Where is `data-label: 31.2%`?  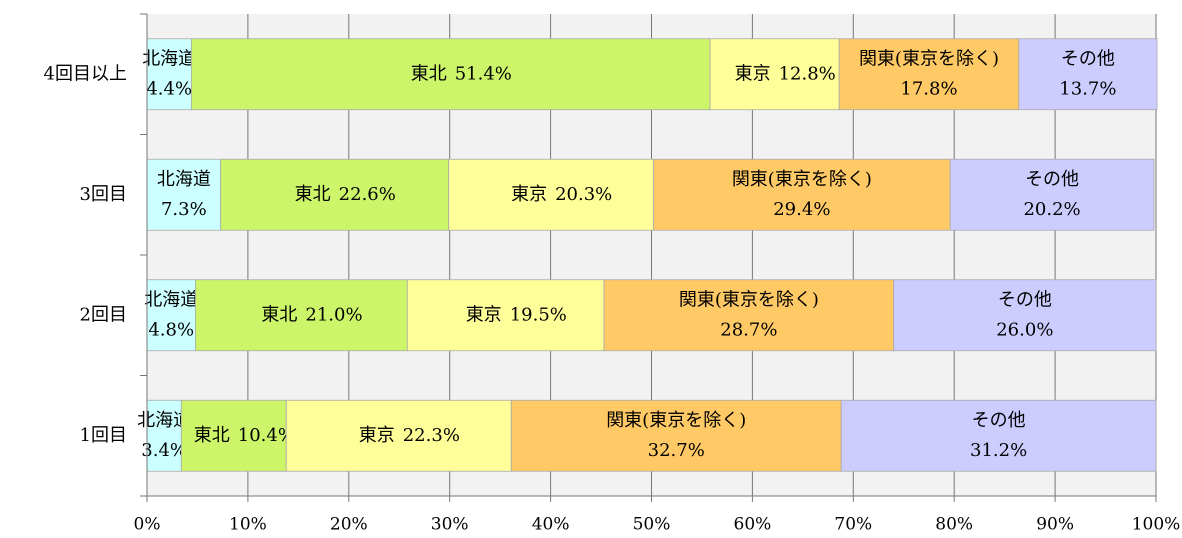 data-label: 31.2% is located at coordinates (998, 450).